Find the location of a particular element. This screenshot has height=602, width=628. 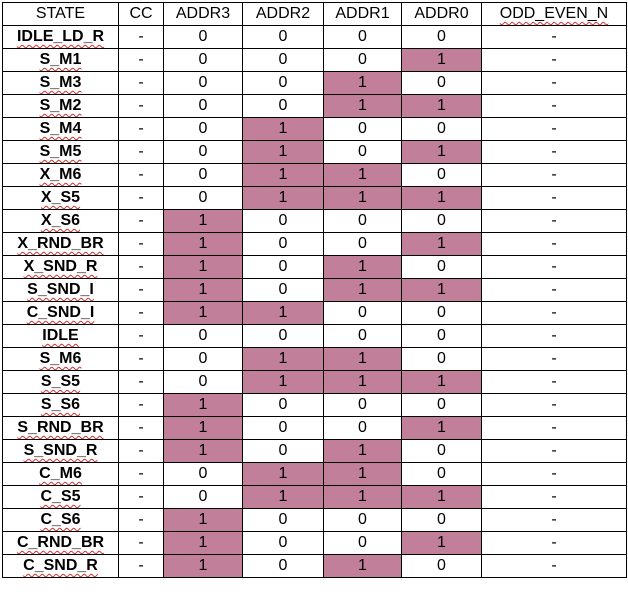

state-cell: C_SND_I is located at coordinates (60, 313).